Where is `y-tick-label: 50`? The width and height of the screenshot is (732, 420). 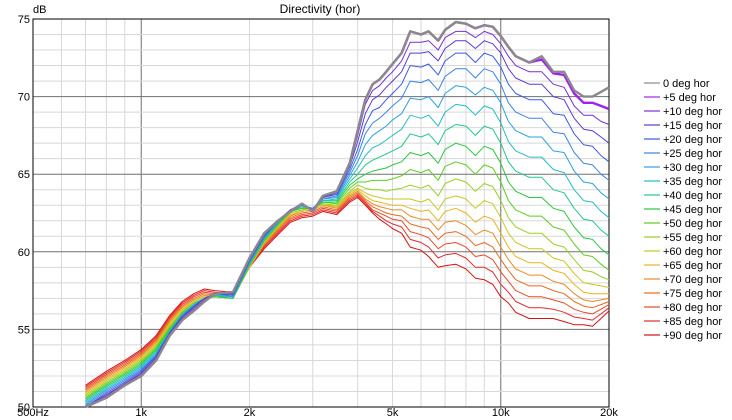 y-tick-label: 50 is located at coordinates (24, 408).